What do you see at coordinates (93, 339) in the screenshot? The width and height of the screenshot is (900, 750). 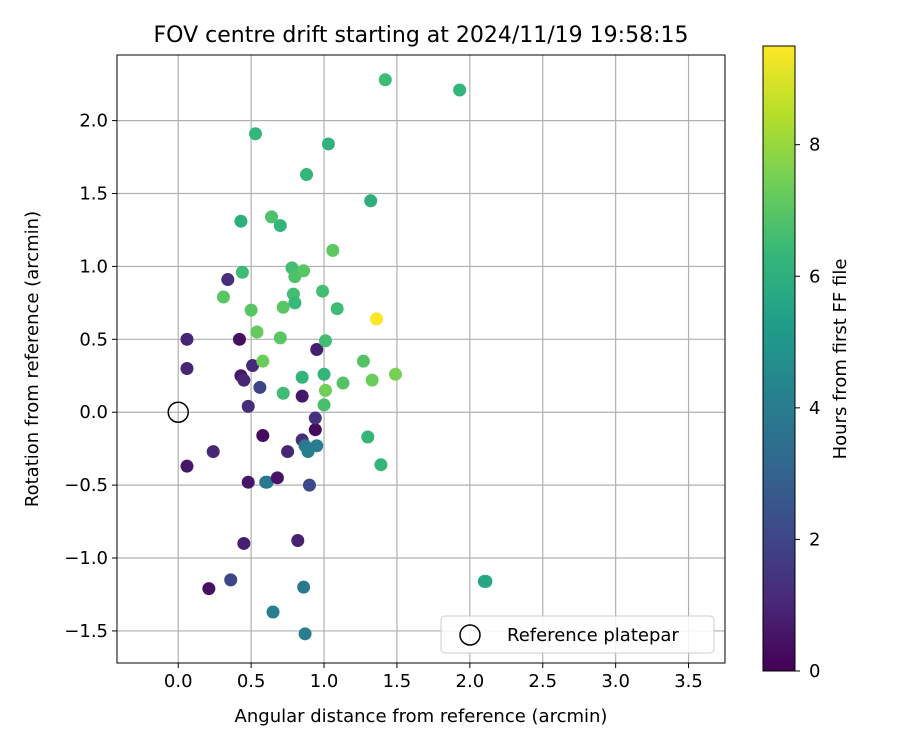 I see `y-tick-label: 0.5` at bounding box center [93, 339].